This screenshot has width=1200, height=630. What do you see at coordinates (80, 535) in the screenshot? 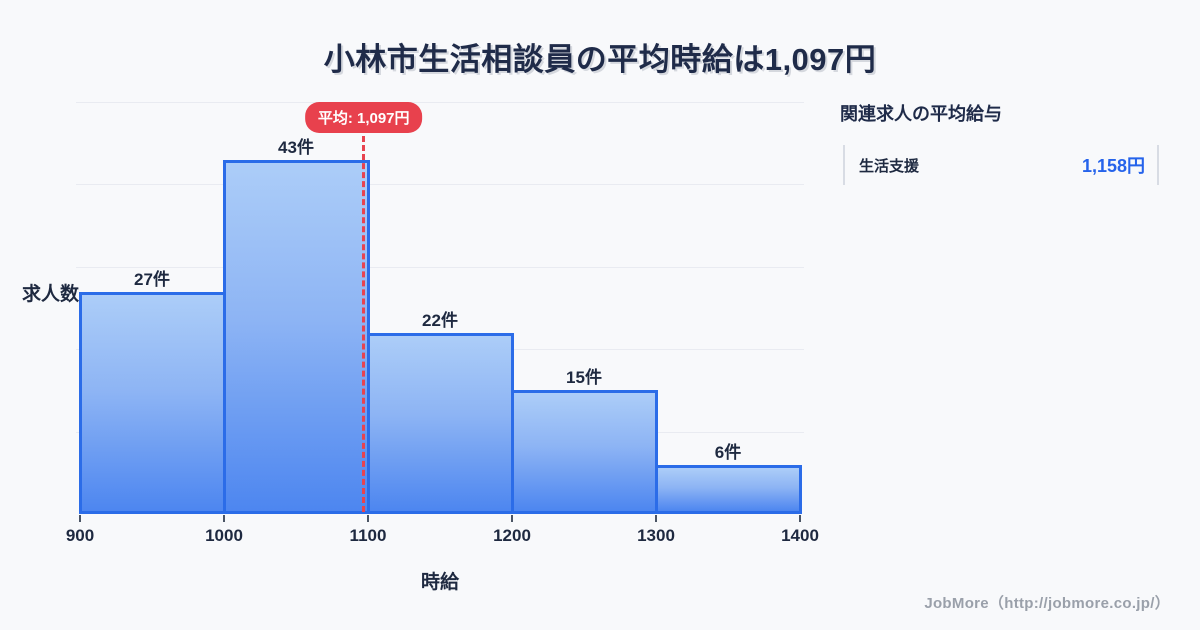
I see `x-tick-label: 900` at bounding box center [80, 535].